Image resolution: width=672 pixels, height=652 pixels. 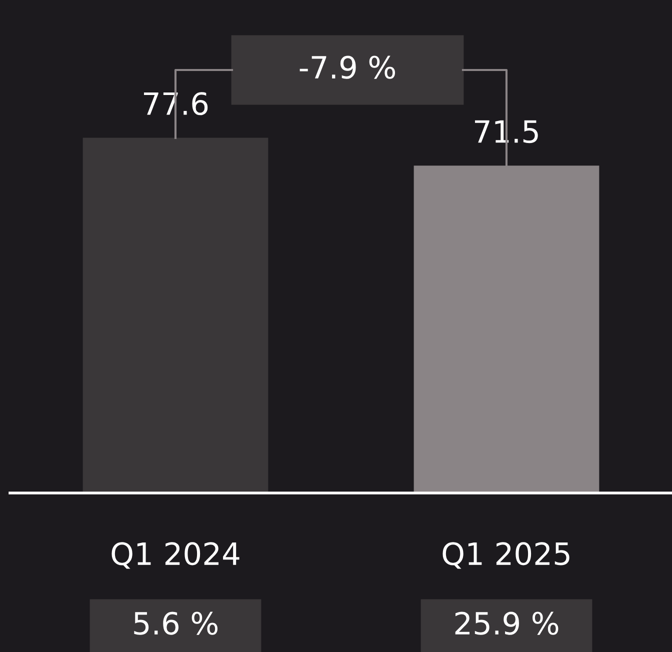 What do you see at coordinates (176, 623) in the screenshot?
I see `text: 5.6 %` at bounding box center [176, 623].